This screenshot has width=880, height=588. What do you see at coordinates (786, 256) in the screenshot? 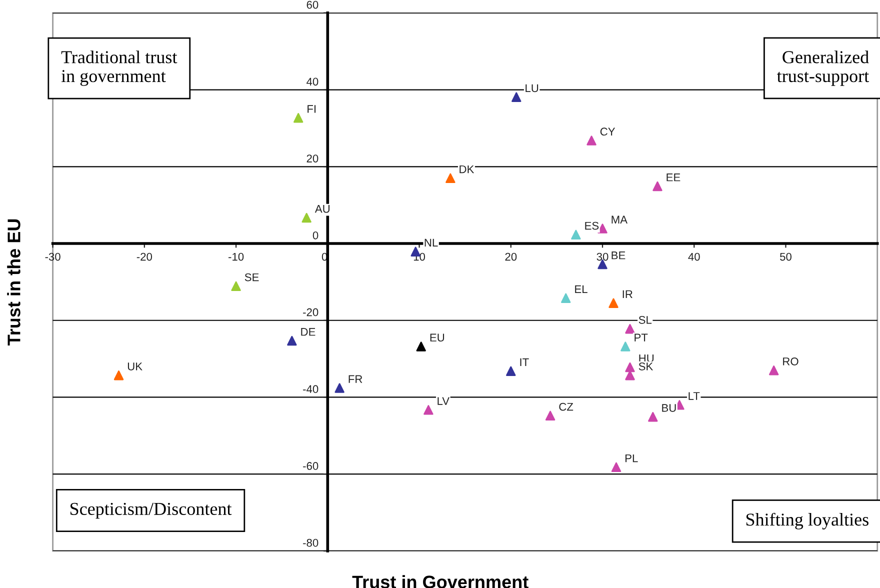
I see `x-tick-label: 50` at bounding box center [786, 256].